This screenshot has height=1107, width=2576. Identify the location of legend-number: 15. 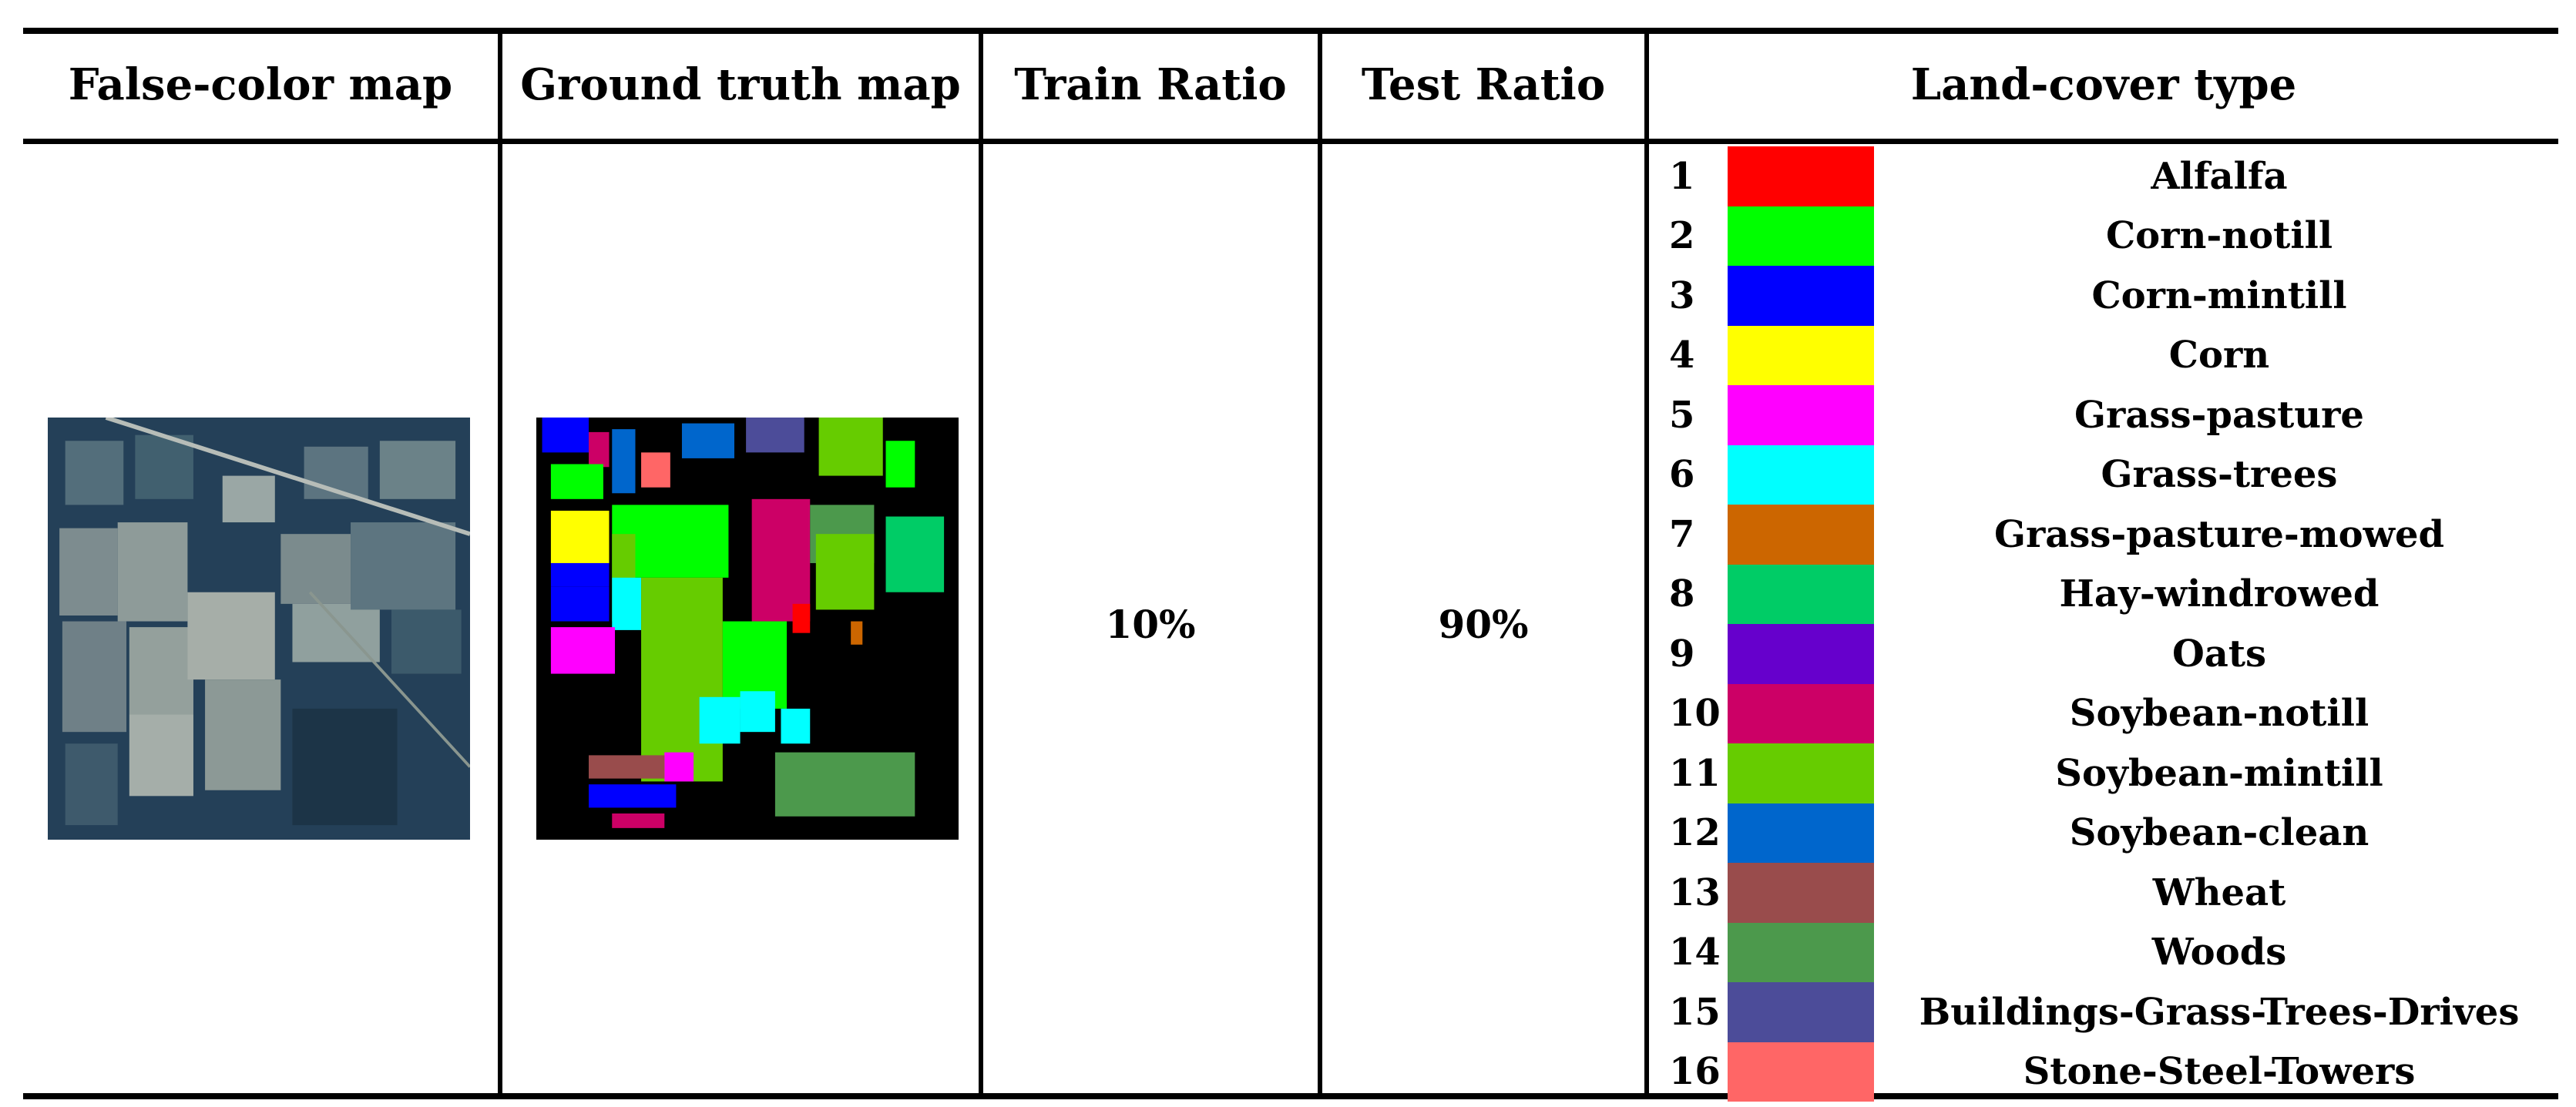
(1695, 1012).